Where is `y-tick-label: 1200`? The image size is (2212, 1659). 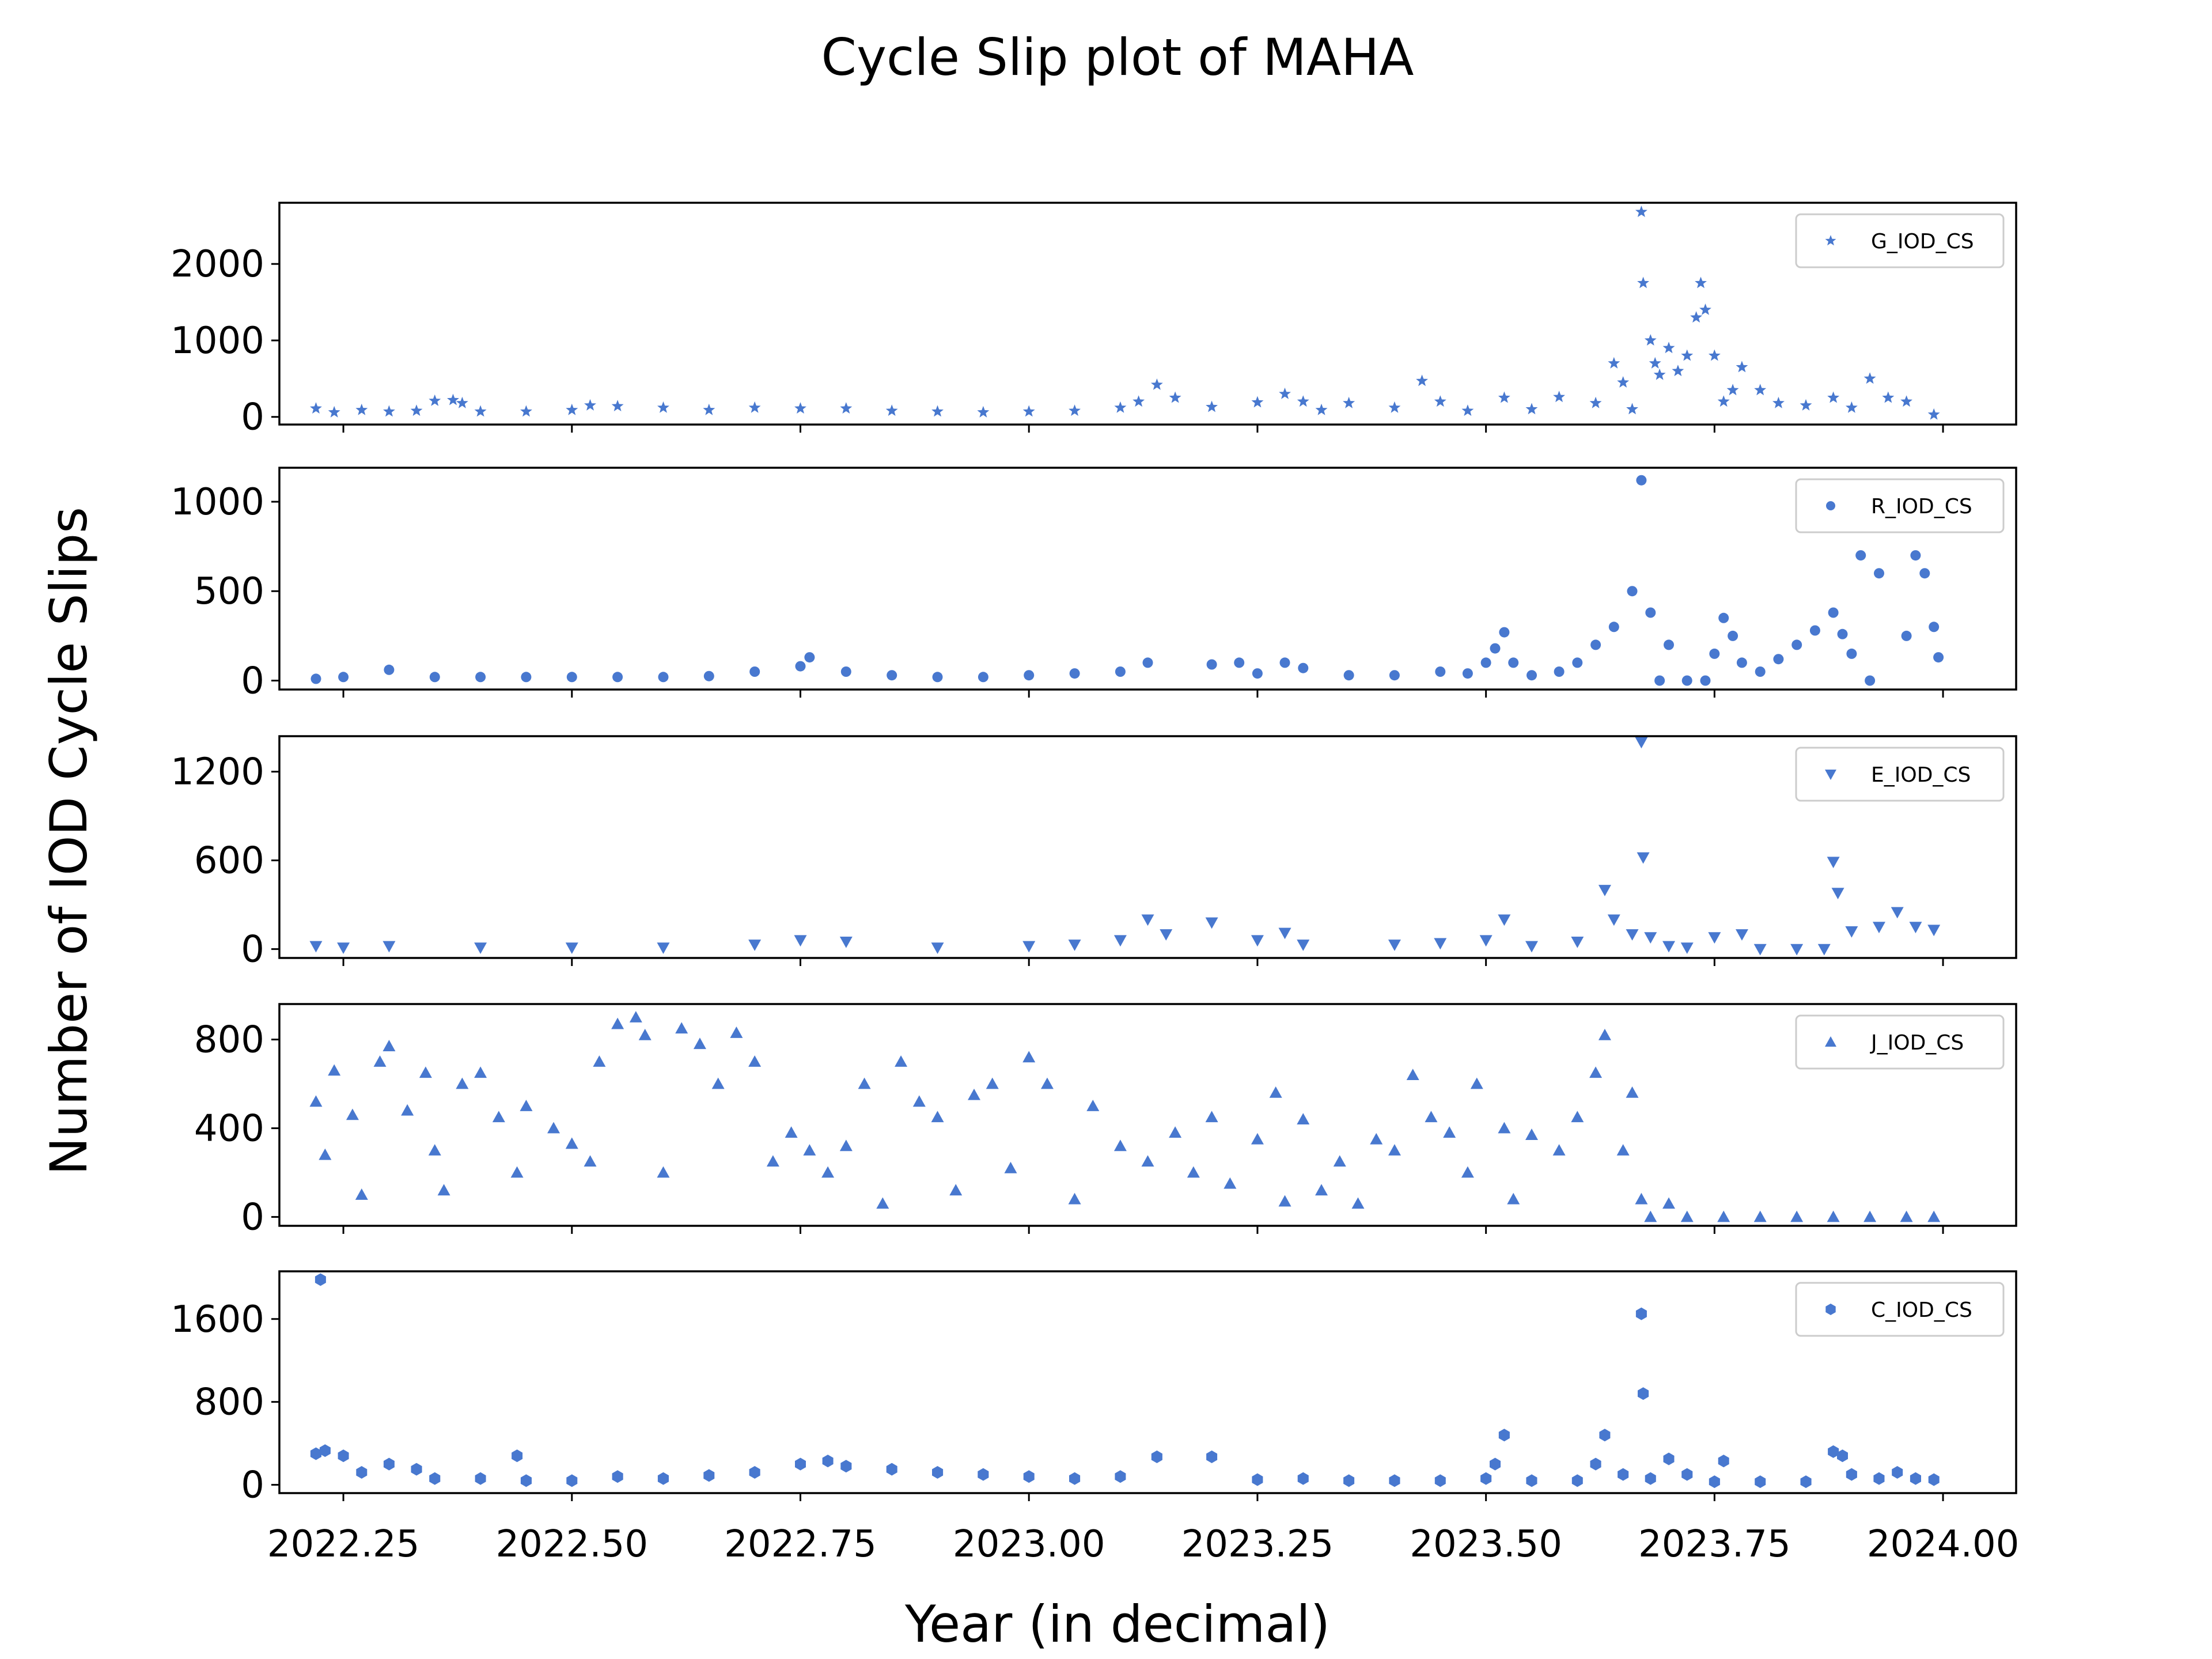
y-tick-label: 1200 is located at coordinates (217, 772).